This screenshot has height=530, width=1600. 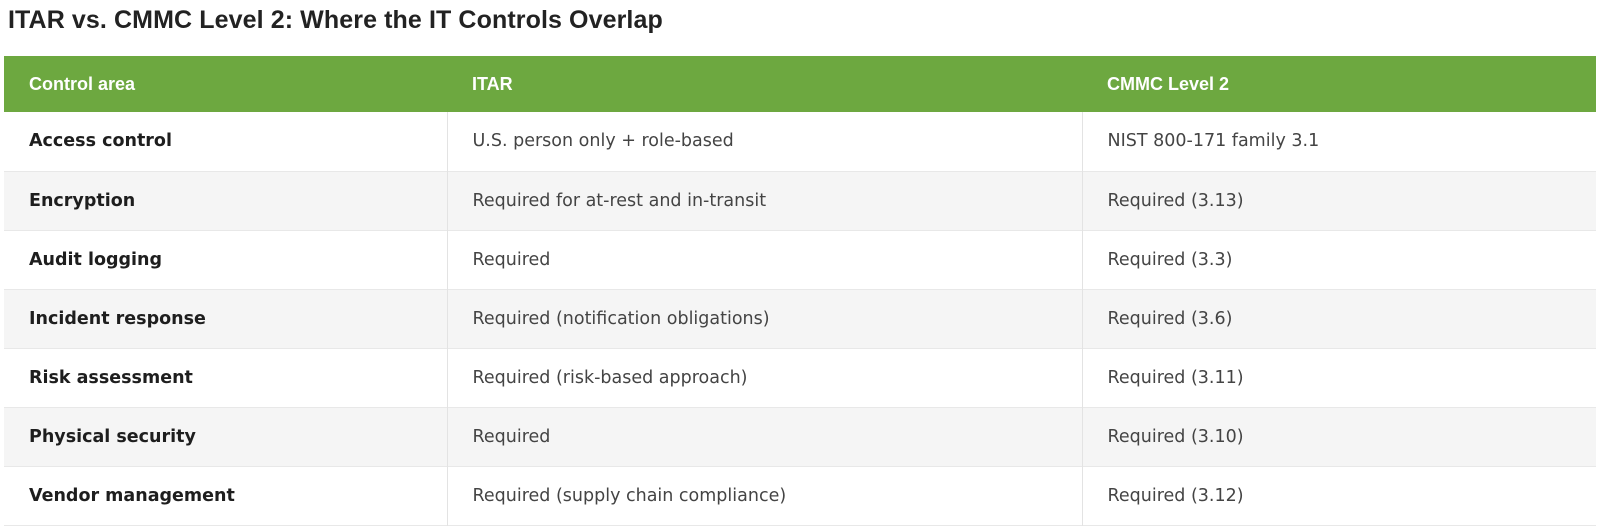 I want to click on table-row: Audit logging Required Required (3.3), so click(x=800, y=259).